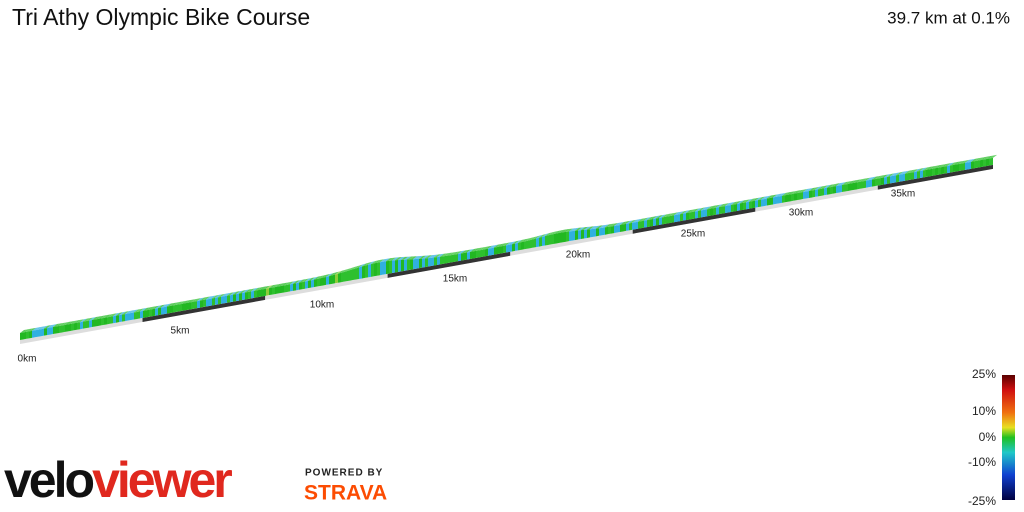  I want to click on partner-logo: STRAVA, so click(345, 493).